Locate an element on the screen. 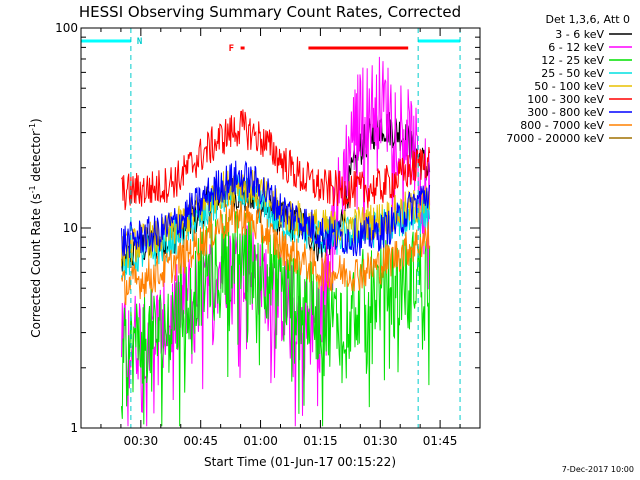 Image resolution: width=640 pixels, height=480 pixels. y-axis-label-main: Corrected Count Rate (s is located at coordinates (36, 265).